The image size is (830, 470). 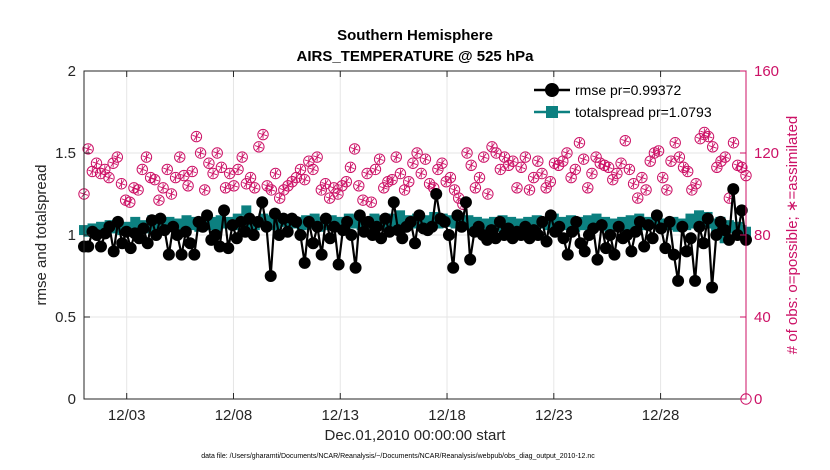 I want to click on legend-rmse-marker, so click(x=552, y=90).